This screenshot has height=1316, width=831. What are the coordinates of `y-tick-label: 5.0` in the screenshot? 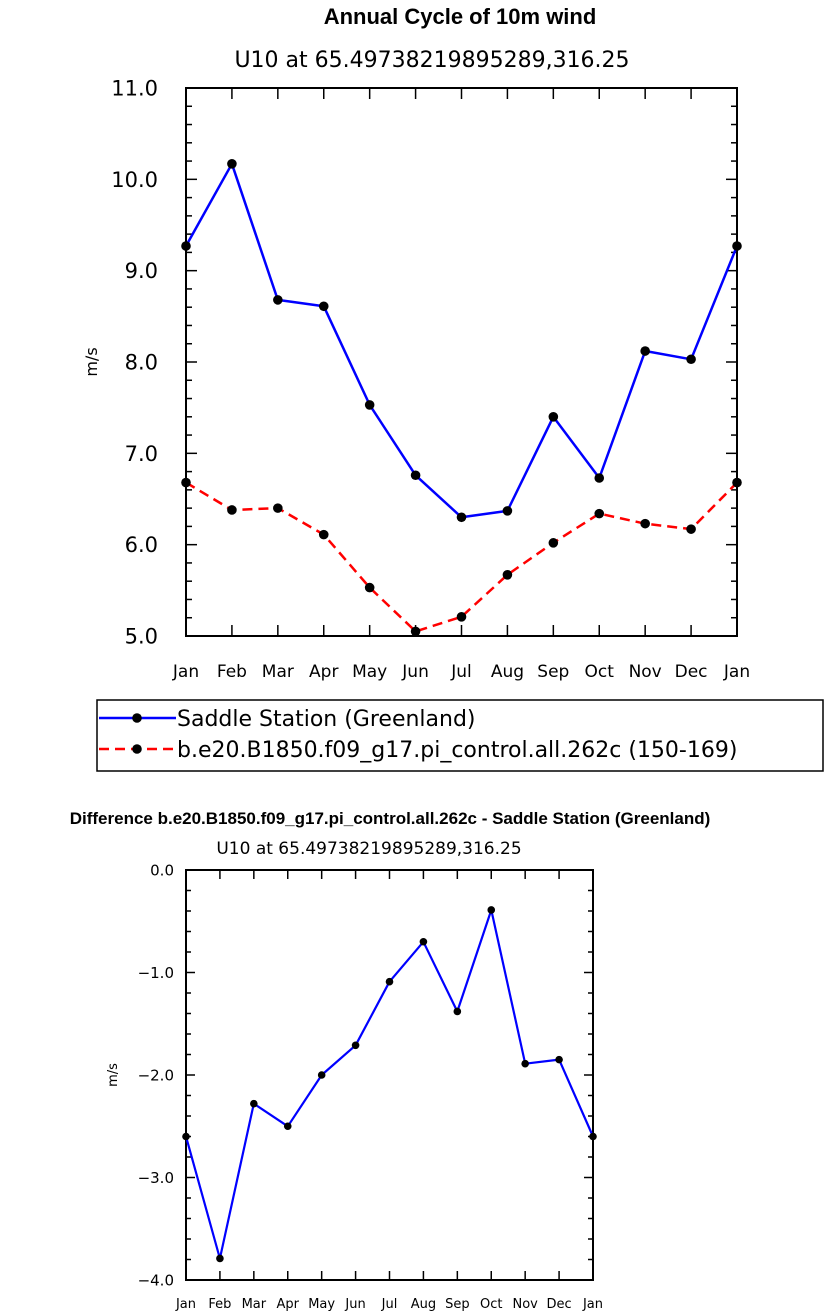 It's located at (141, 637).